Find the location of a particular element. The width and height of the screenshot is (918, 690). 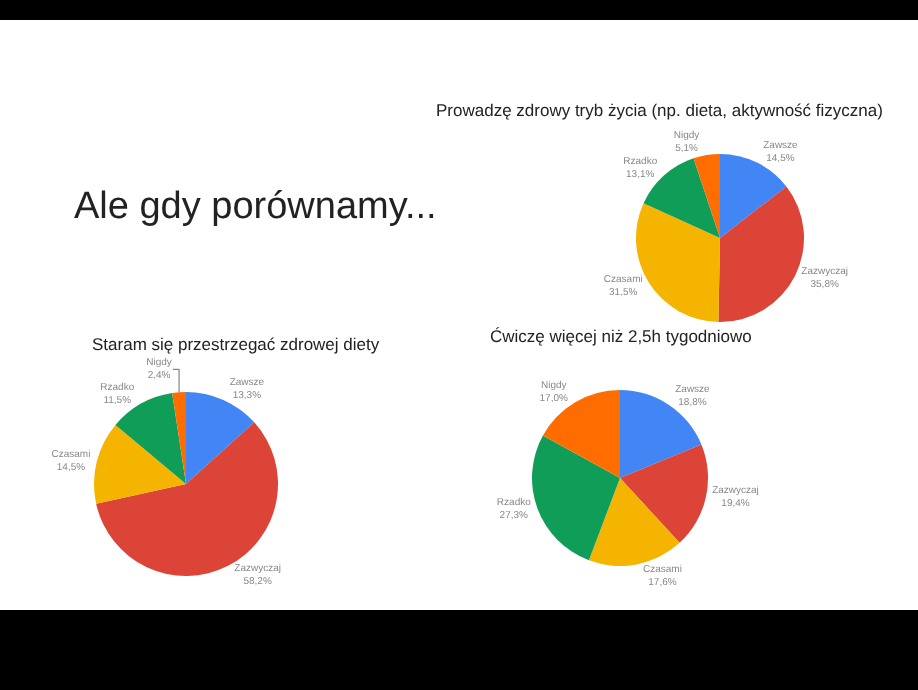

chart-title: Prowadzę zdrowy tryb życia (np. dieta, aktywność fizyczna) is located at coordinates (660, 110).